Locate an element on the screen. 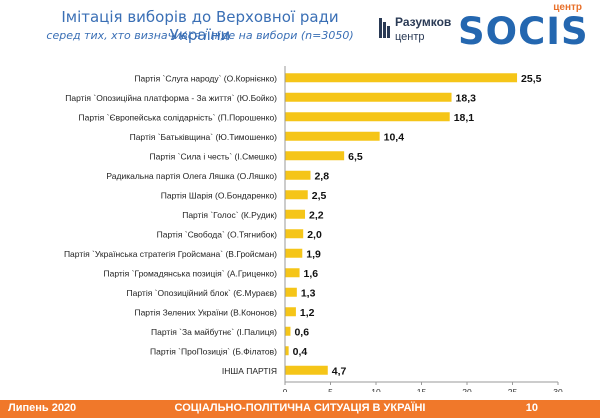 This screenshot has width=600, height=418. x-tick-label: 15 is located at coordinates (422, 389).